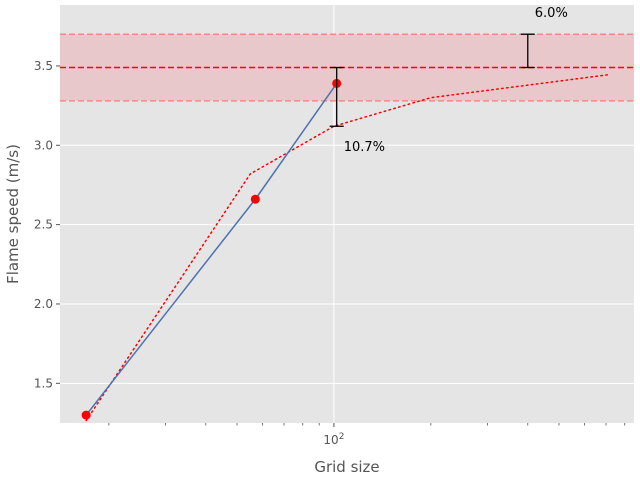 Image resolution: width=640 pixels, height=480 pixels. What do you see at coordinates (364, 147) in the screenshot?
I see `annotation-label: 10.7%` at bounding box center [364, 147].